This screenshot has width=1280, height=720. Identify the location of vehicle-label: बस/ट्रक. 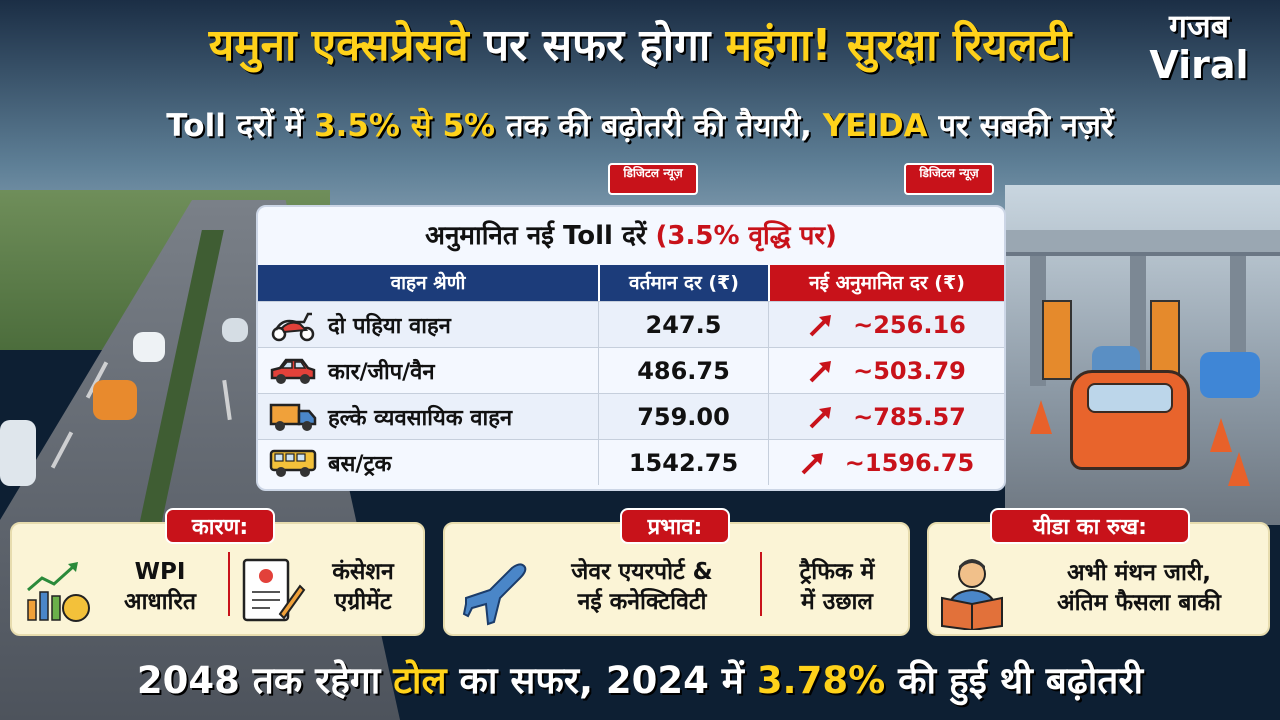
(360, 464).